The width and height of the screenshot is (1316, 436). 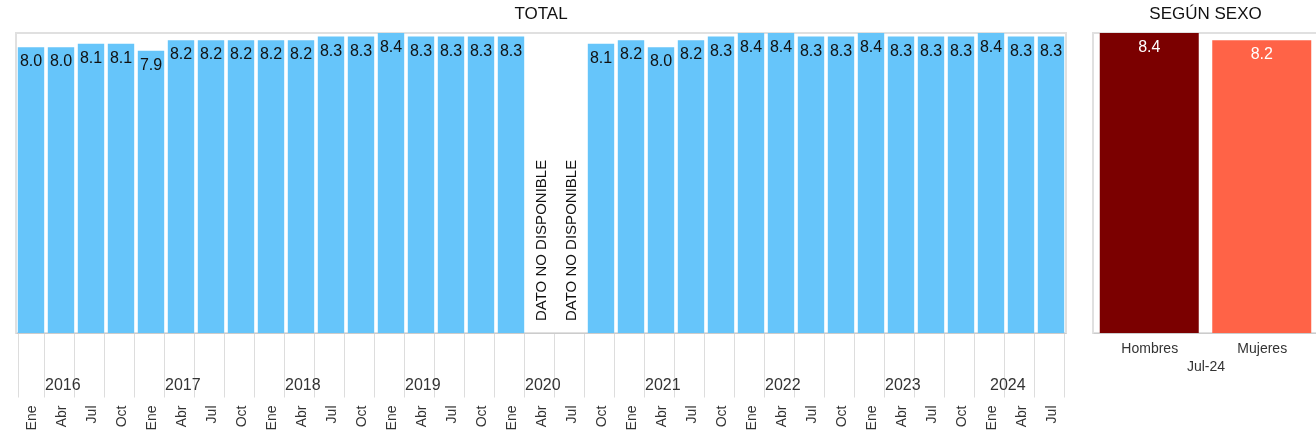 I want to click on text: 2017, so click(x=183, y=384).